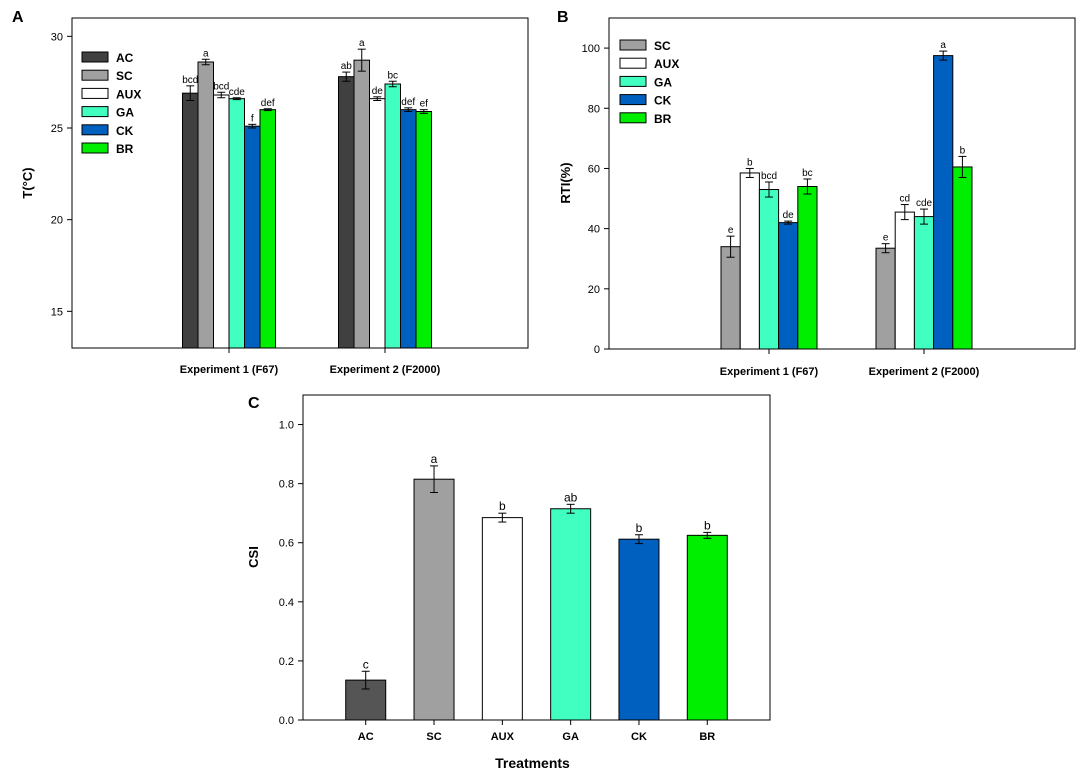 The height and width of the screenshot is (772, 1084). What do you see at coordinates (597, 350) in the screenshot?
I see `y-tick-label: 0` at bounding box center [597, 350].